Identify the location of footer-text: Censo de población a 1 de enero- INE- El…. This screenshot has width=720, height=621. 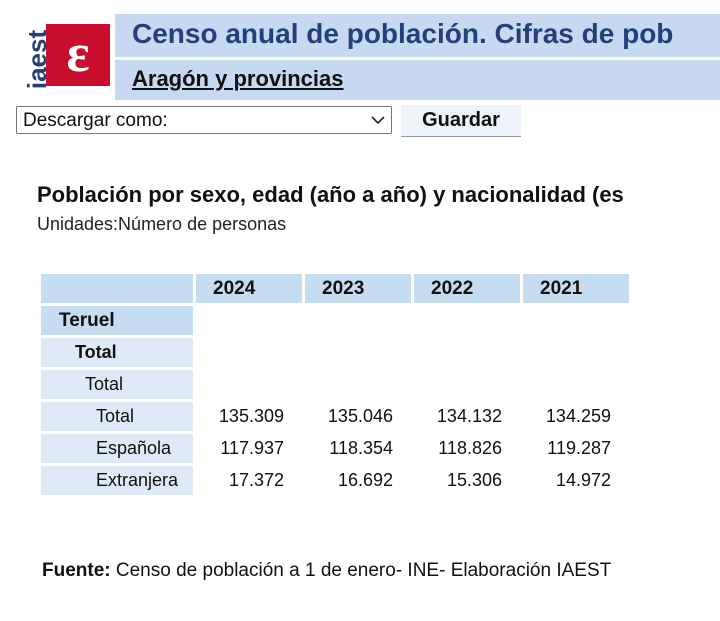
(363, 570).